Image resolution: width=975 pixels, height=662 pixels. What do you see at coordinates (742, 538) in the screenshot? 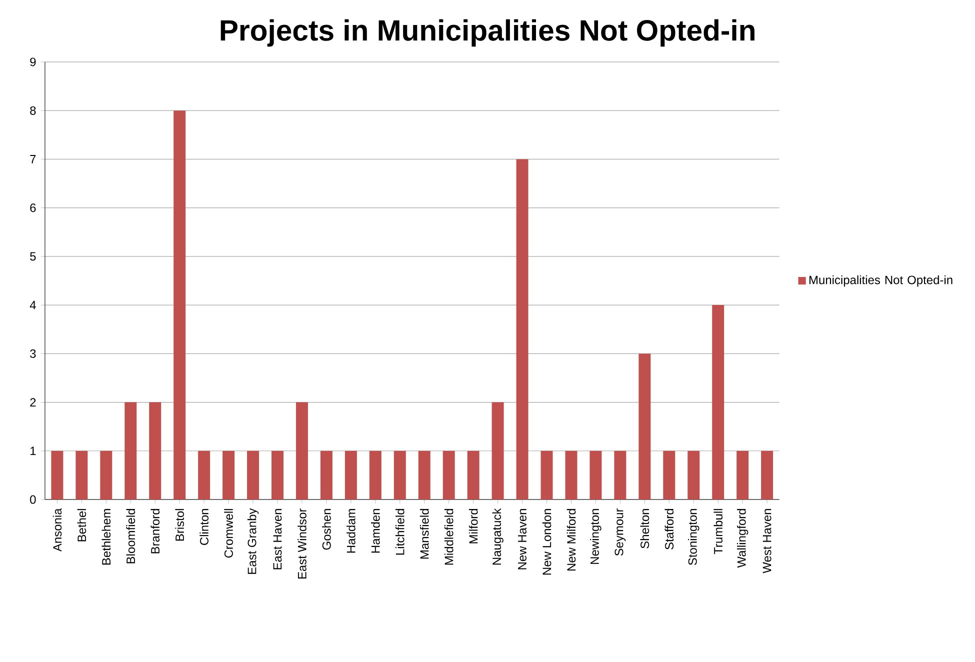
I see `x-tick-label: Wallingford` at bounding box center [742, 538].